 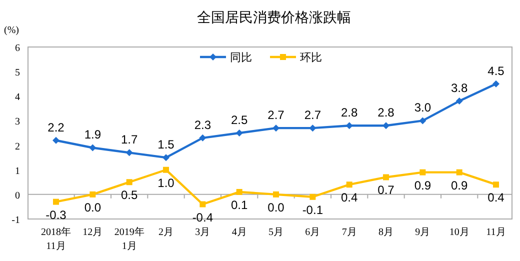 What do you see at coordinates (386, 232) in the screenshot?
I see `x-tick-label: 8月` at bounding box center [386, 232].